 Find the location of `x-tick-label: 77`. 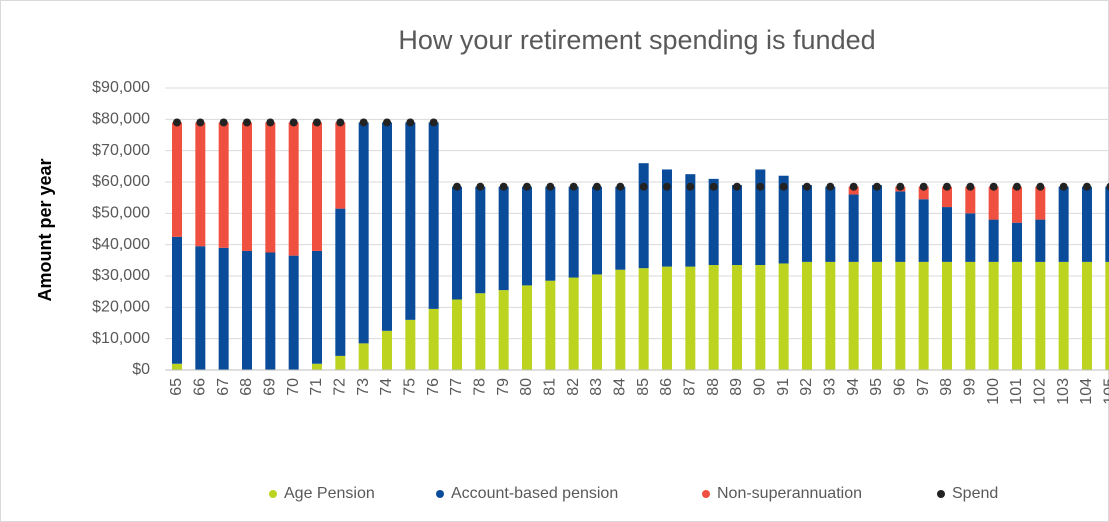

x-tick-label: 77 is located at coordinates (456, 387).